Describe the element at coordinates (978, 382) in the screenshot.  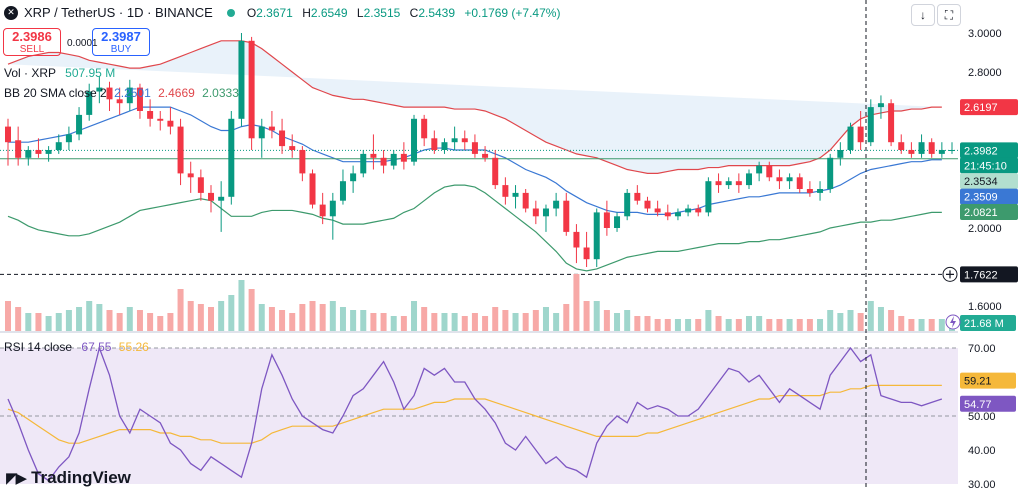
I see `rsi-label-text: 59.21` at that location.